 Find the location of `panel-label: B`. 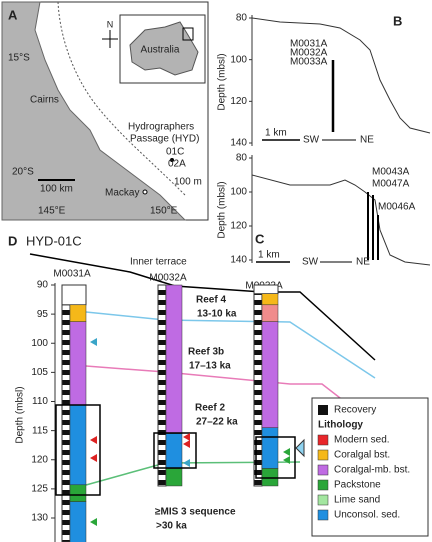

panel-label: B is located at coordinates (397, 20).